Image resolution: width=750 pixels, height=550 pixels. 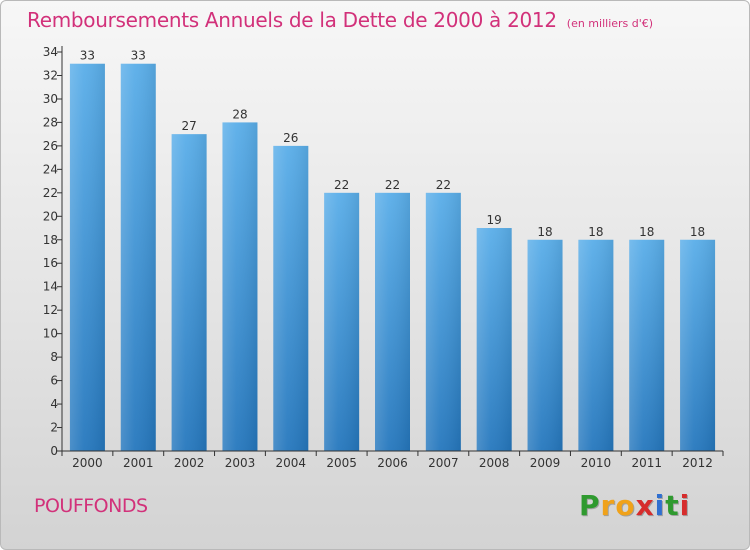 I want to click on y-tick-label: 14, so click(x=50, y=287).